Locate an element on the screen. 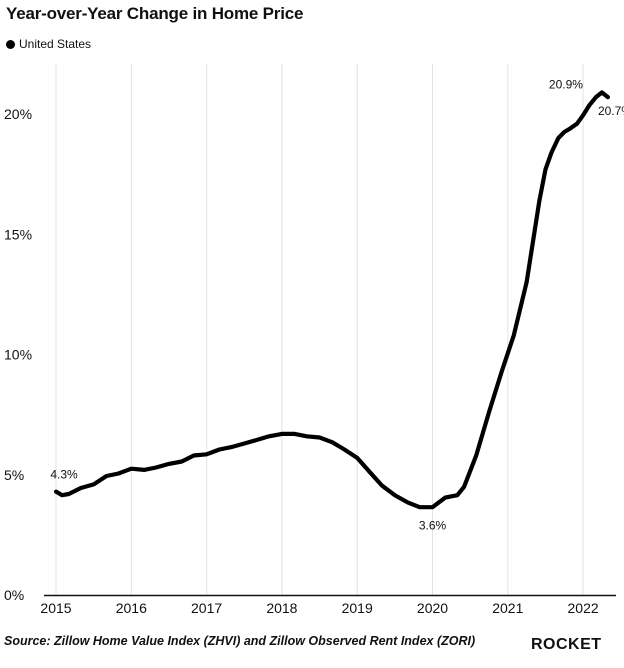 Image resolution: width=624 pixels, height=668 pixels. y-tick-label-0: 0% is located at coordinates (14, 595).